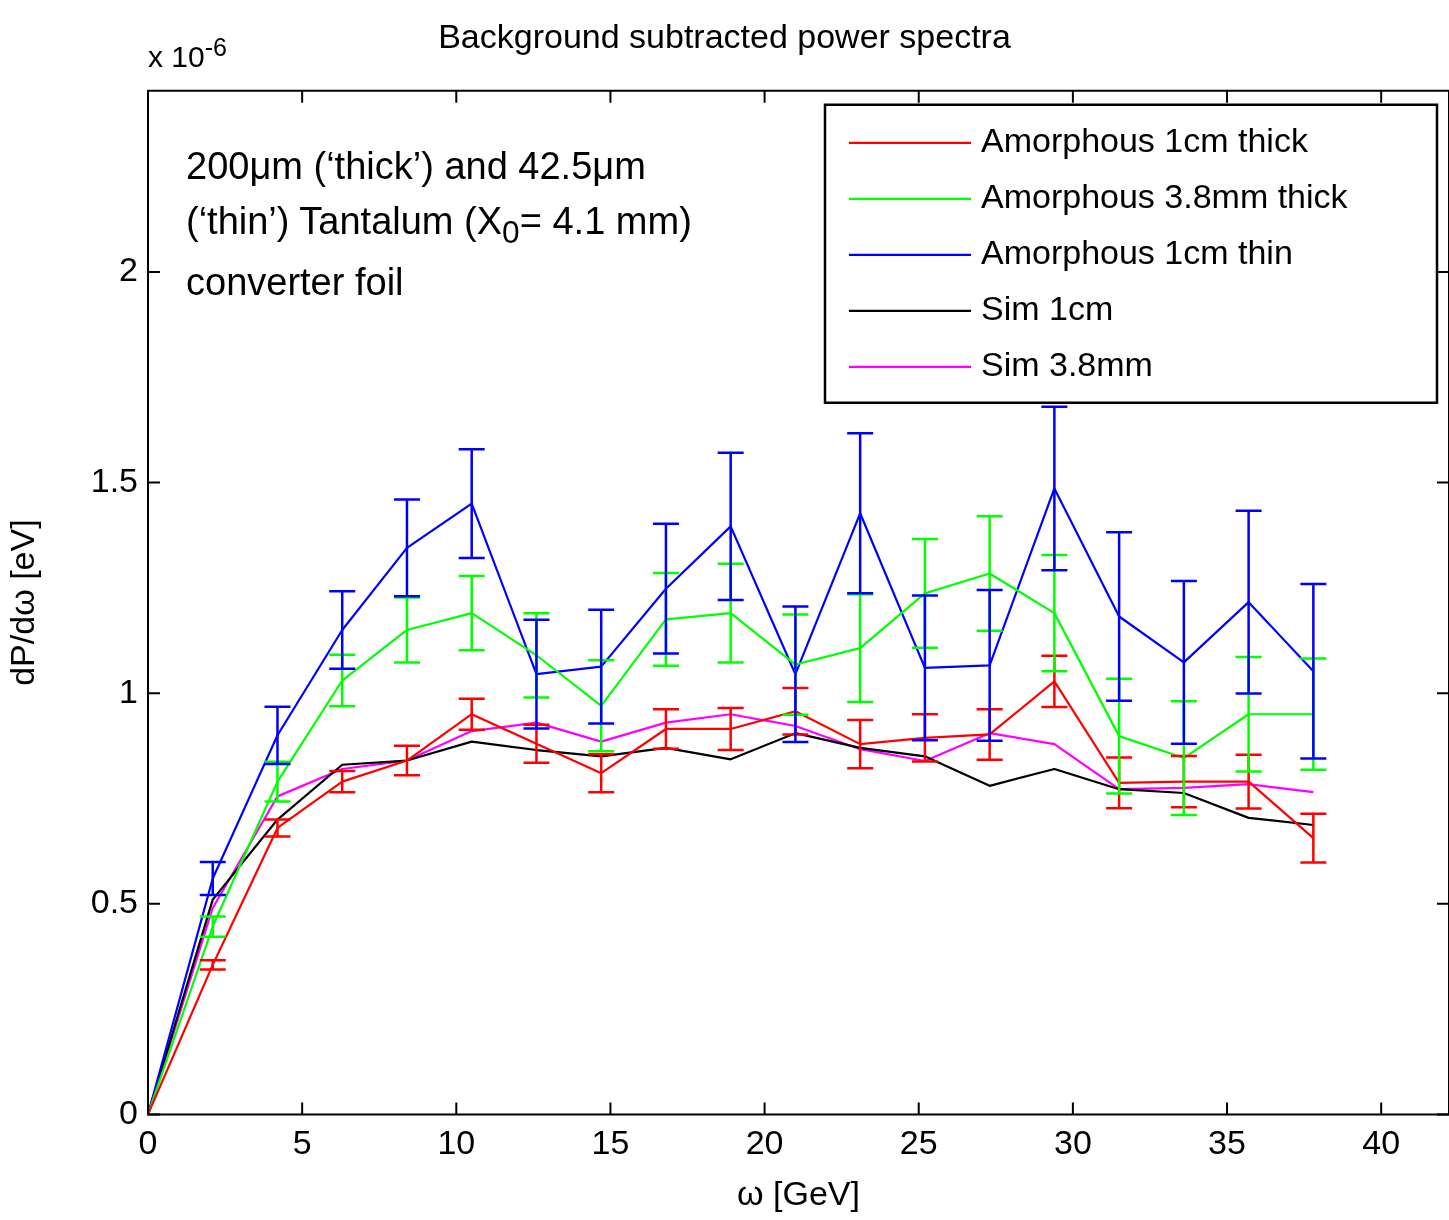  What do you see at coordinates (114, 901) in the screenshot?
I see `y-tick-label: 0.5` at bounding box center [114, 901].